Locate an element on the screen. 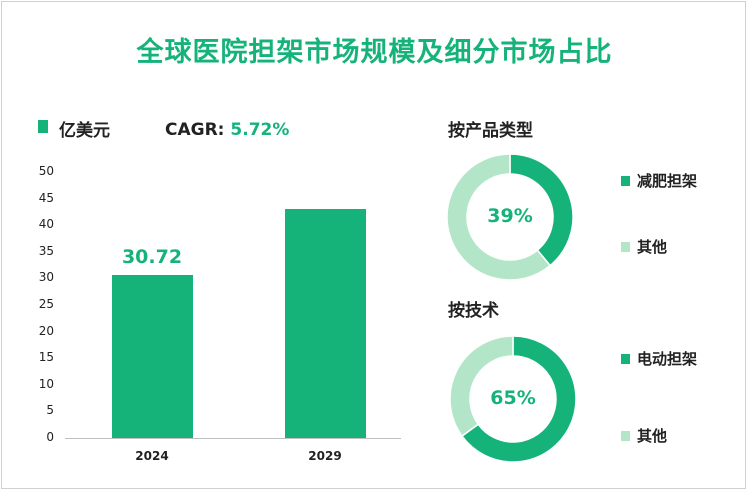 Image resolution: width=749 pixels, height=492 pixels. bar-value-label-2024: 30.72 is located at coordinates (152, 256).